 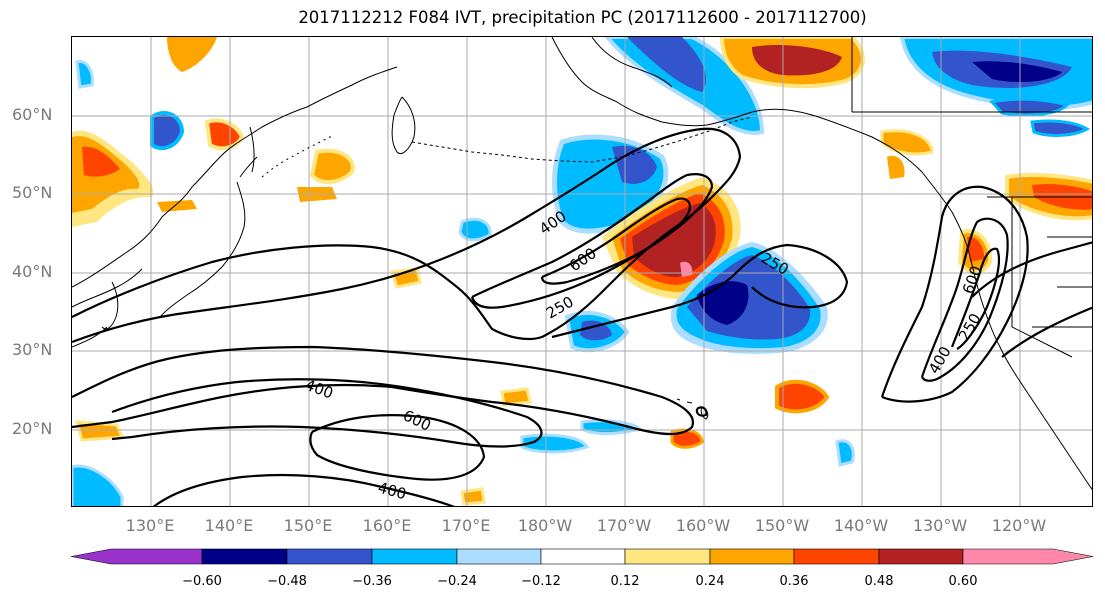 I want to click on lon-label: 150°W, so click(x=782, y=525).